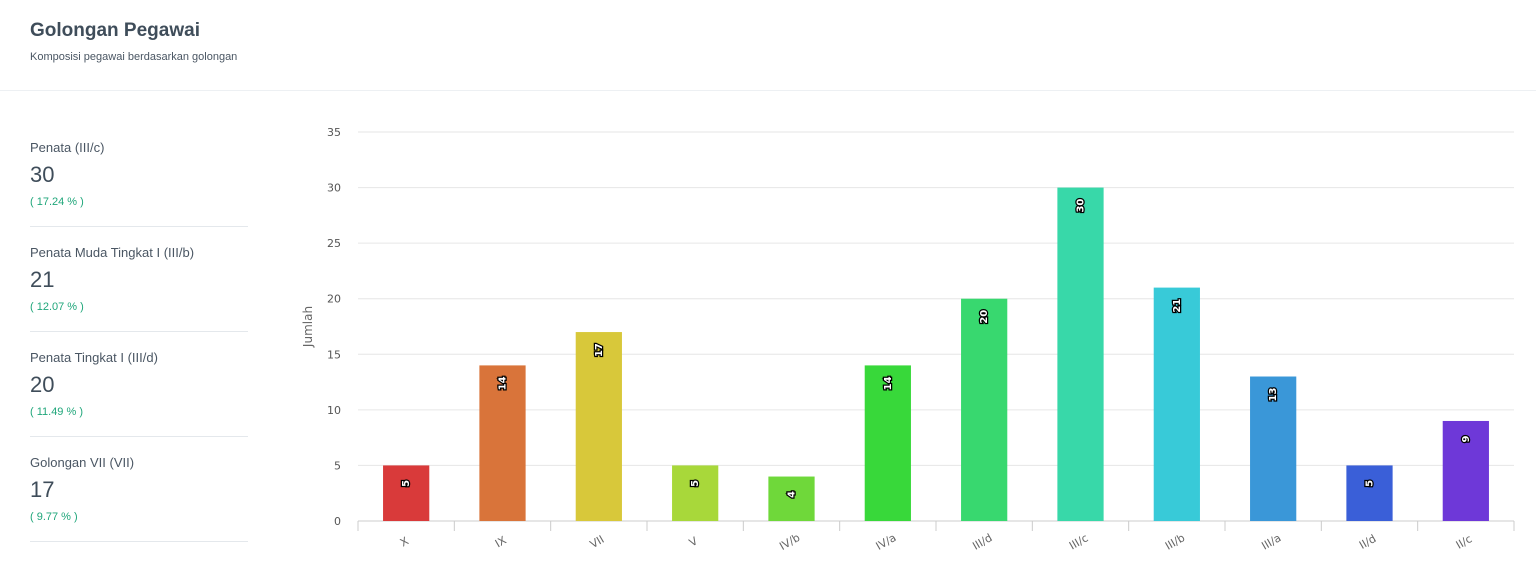 This screenshot has height=575, width=1536. What do you see at coordinates (1271, 541) in the screenshot?
I see `x-tick-label: III/a` at bounding box center [1271, 541].